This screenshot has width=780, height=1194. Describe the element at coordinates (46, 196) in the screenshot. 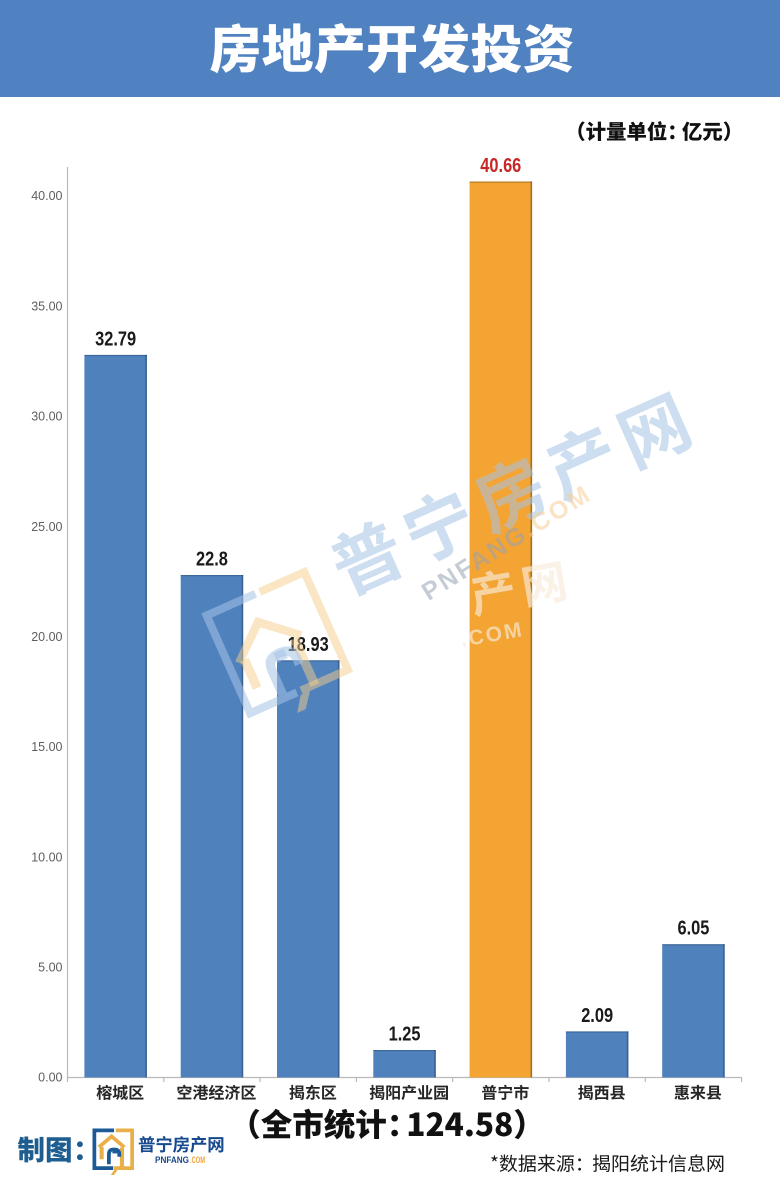

I see `svg-text: 40.00` at that location.